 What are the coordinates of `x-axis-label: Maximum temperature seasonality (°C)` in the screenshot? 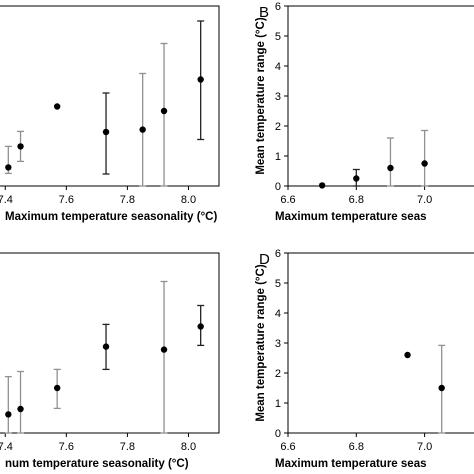 It's located at (111, 217).